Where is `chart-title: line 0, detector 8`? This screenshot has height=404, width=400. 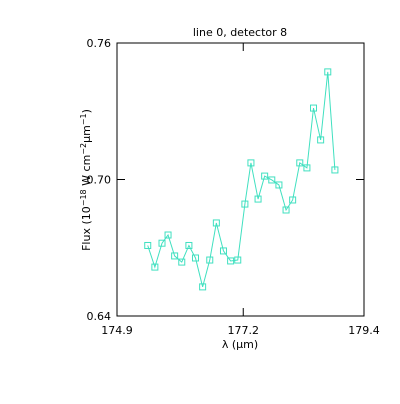 chart-title: line 0, detector 8 is located at coordinates (240, 32).